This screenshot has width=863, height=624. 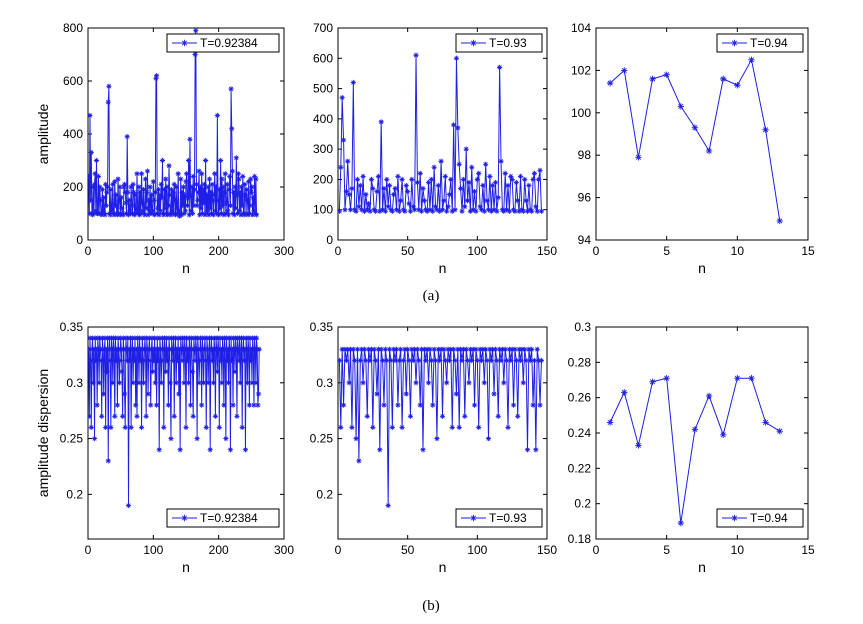 I want to click on y-tick-label: 800, so click(x=73, y=28).